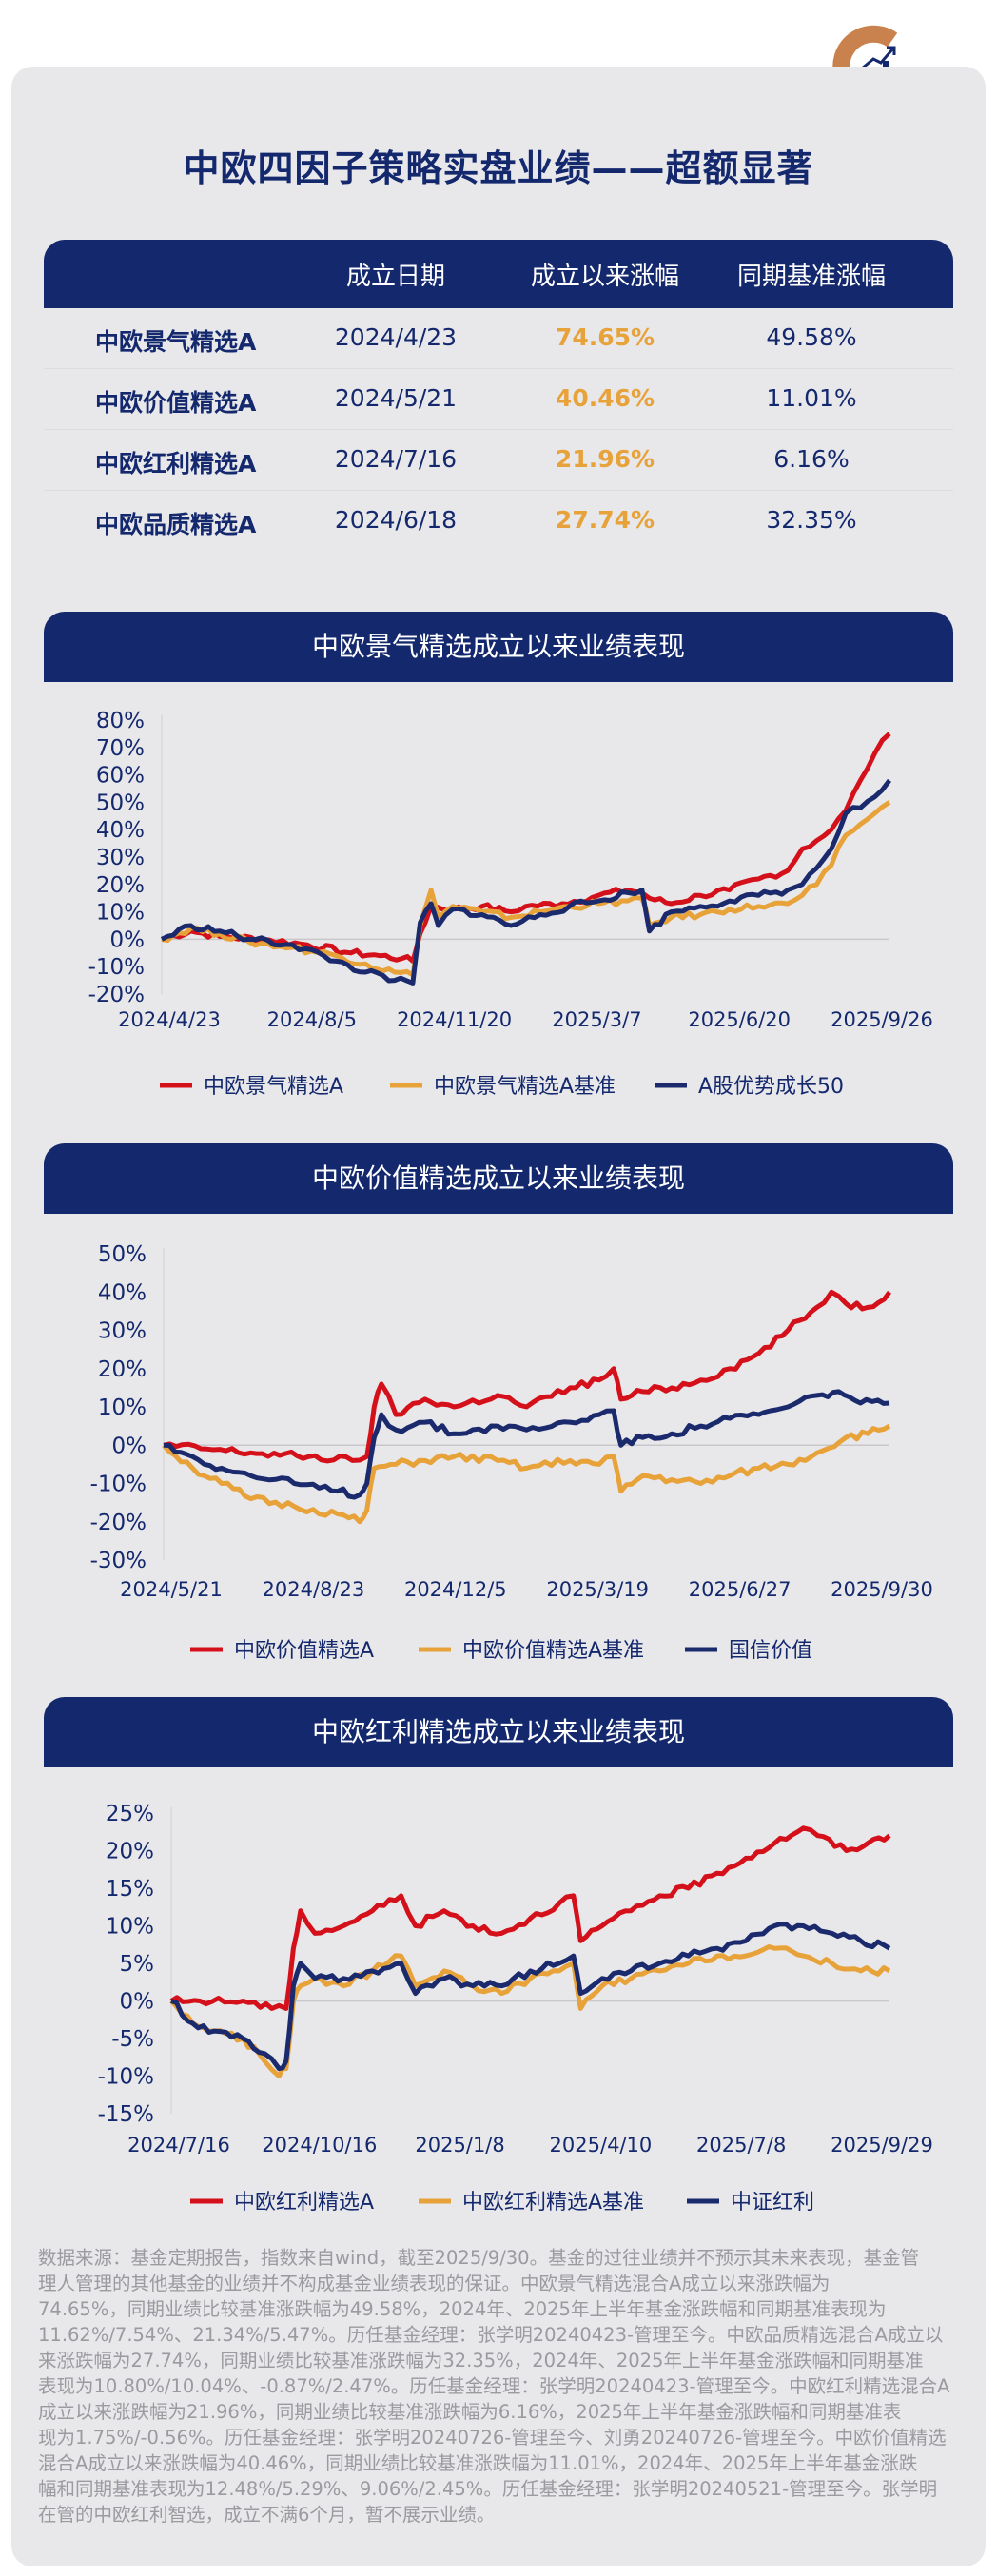 The height and width of the screenshot is (2576, 997). What do you see at coordinates (812, 337) in the screenshot?
I see `fund-benchmark: 49.58%` at bounding box center [812, 337].